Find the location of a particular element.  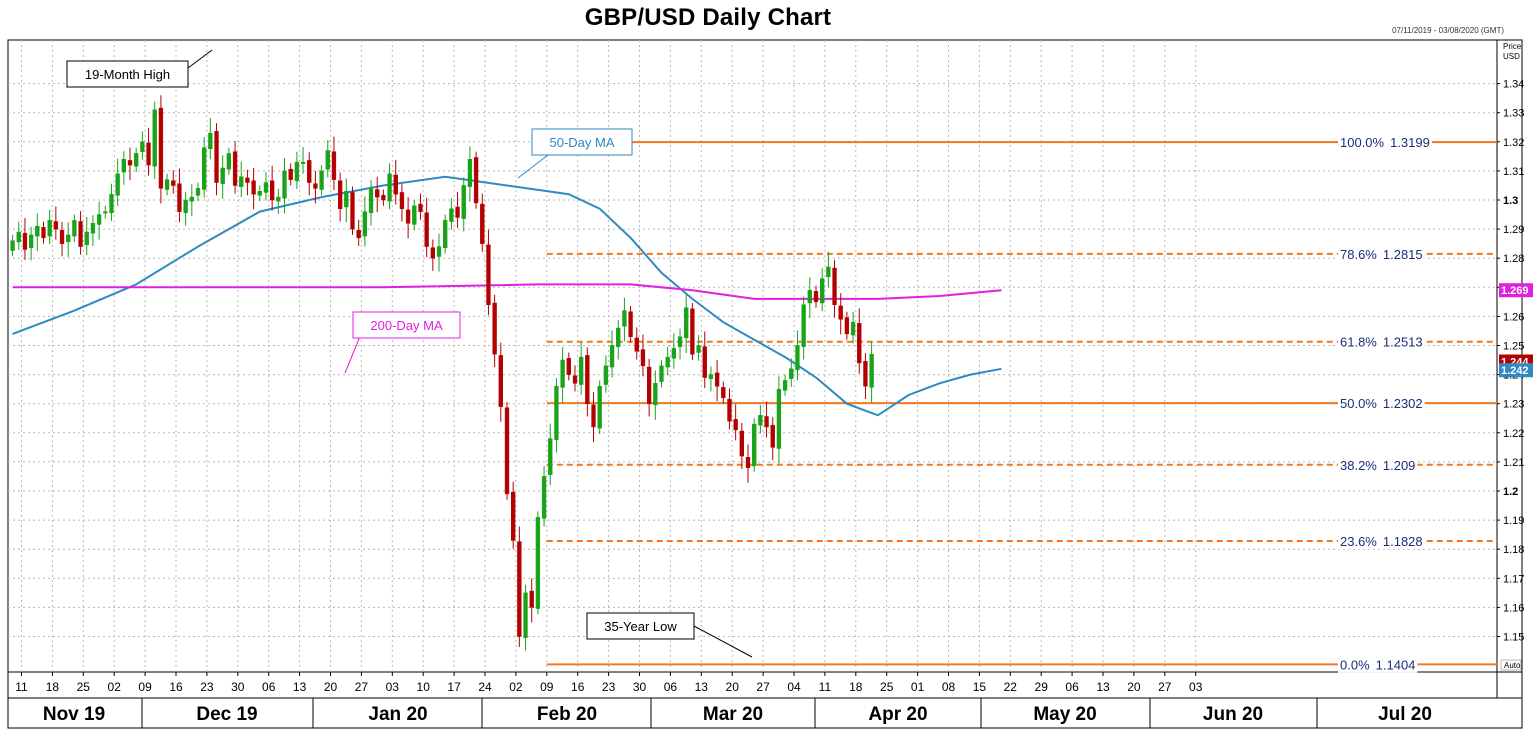

fib-label: 100.0% 1.3199 is located at coordinates (1385, 142).